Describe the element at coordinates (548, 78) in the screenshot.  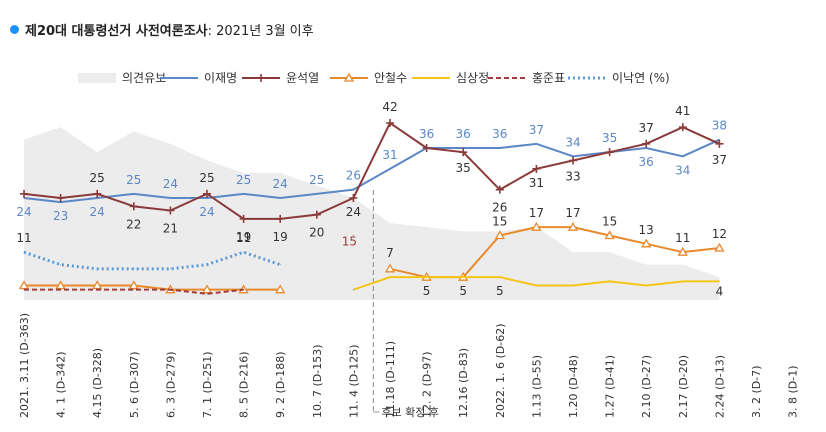
I see `legend-label: 홍준표` at that location.